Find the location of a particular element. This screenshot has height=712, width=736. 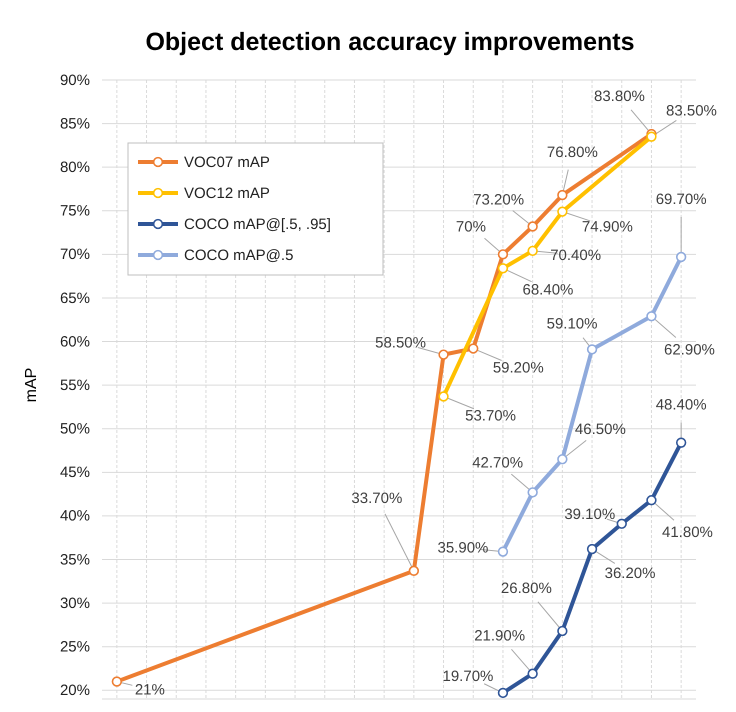

data-label: 36.20% is located at coordinates (630, 573).